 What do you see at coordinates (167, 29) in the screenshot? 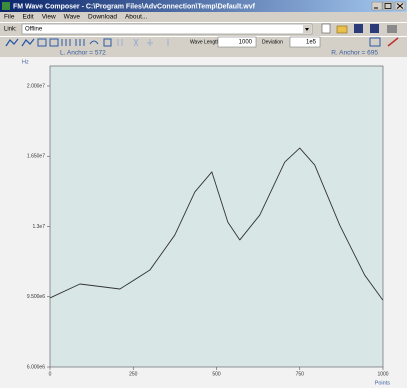
I see `link-select` at bounding box center [167, 29].